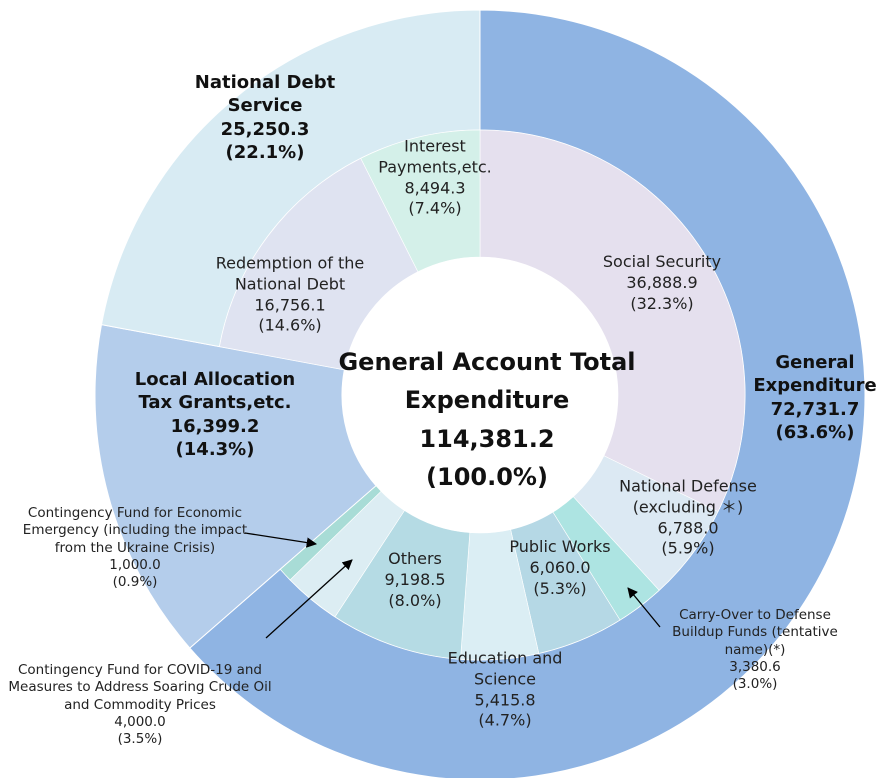 This screenshot has height=778, width=876. What do you see at coordinates (662, 261) in the screenshot?
I see `name: Social Security` at bounding box center [662, 261].